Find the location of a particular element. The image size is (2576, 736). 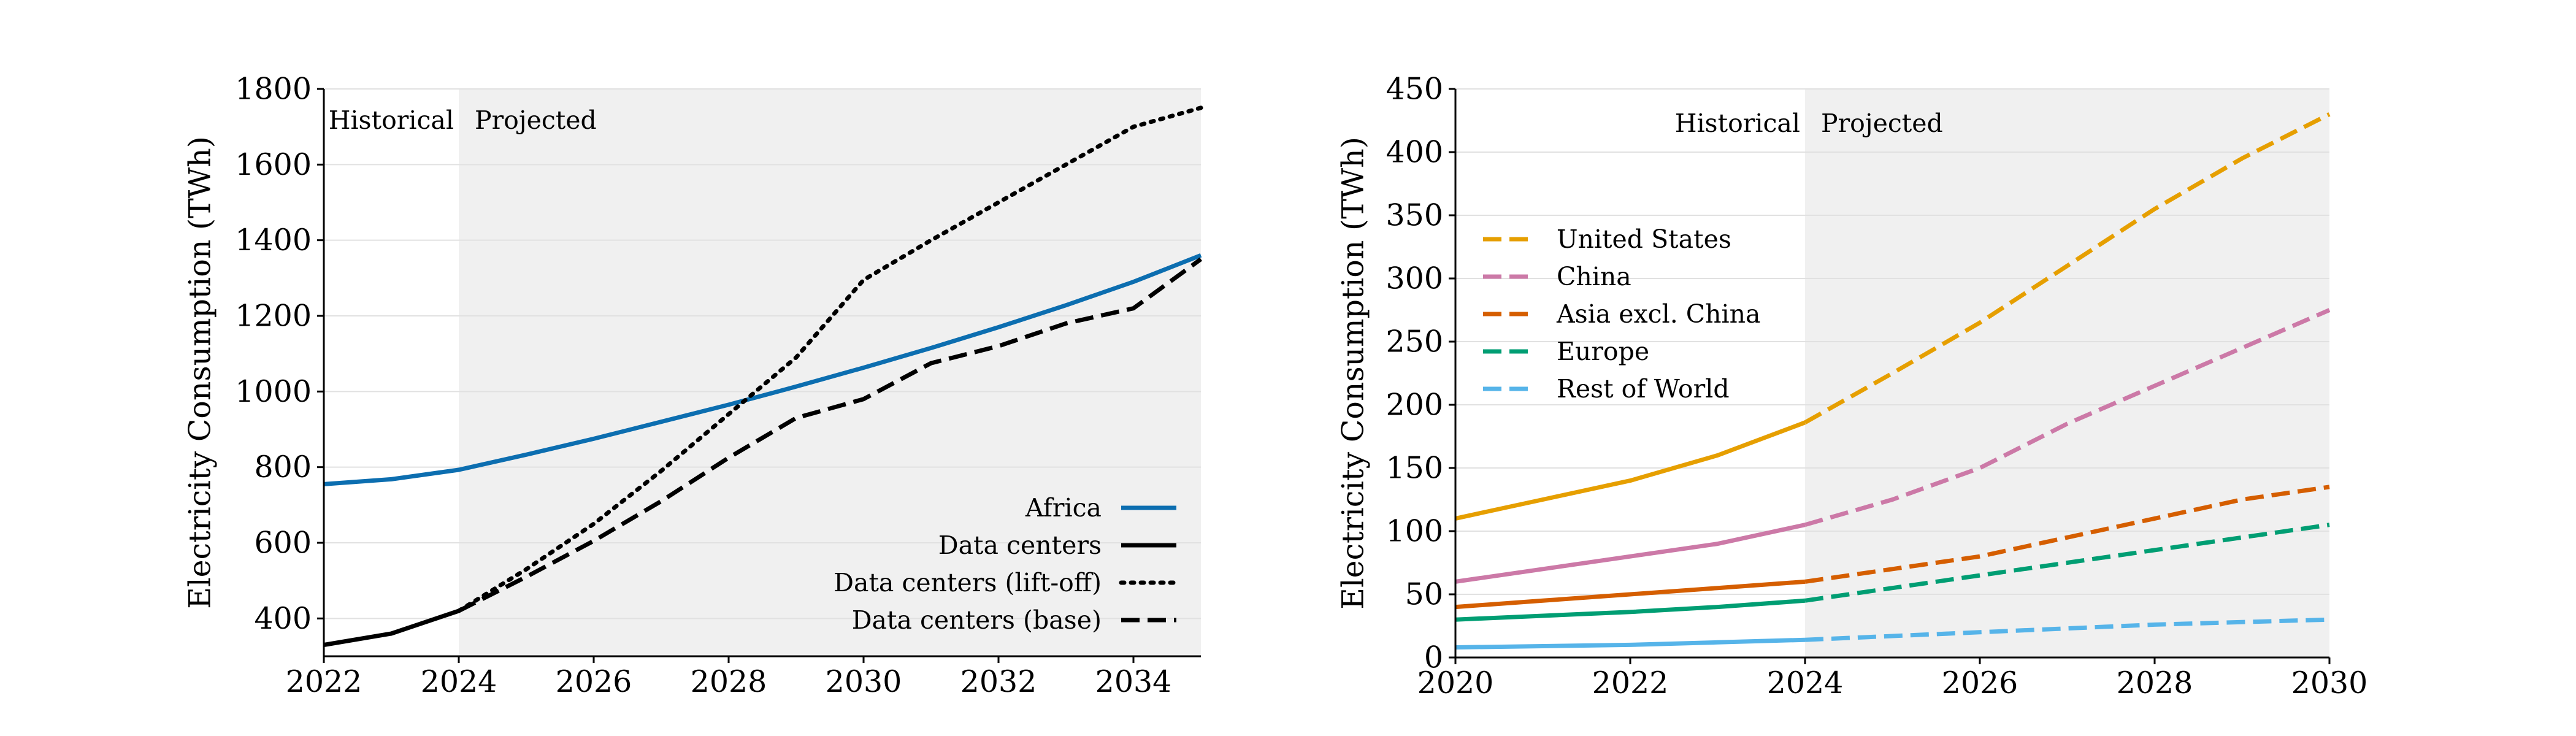

legend-label: Europe is located at coordinates (1603, 351).